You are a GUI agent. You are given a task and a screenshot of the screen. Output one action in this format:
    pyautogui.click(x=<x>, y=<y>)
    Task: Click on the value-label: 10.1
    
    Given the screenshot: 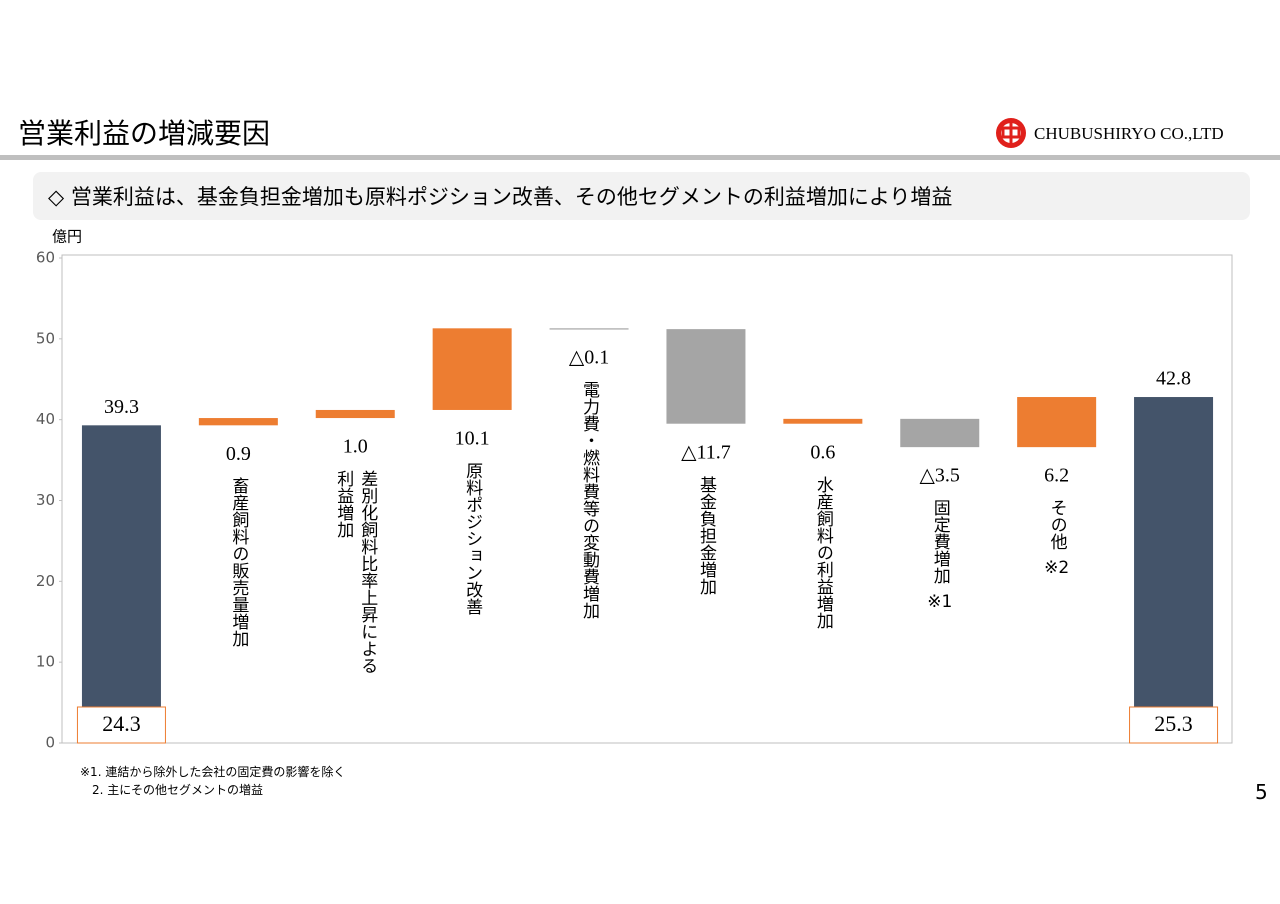 What is the action you would take?
    pyautogui.click(x=472, y=439)
    